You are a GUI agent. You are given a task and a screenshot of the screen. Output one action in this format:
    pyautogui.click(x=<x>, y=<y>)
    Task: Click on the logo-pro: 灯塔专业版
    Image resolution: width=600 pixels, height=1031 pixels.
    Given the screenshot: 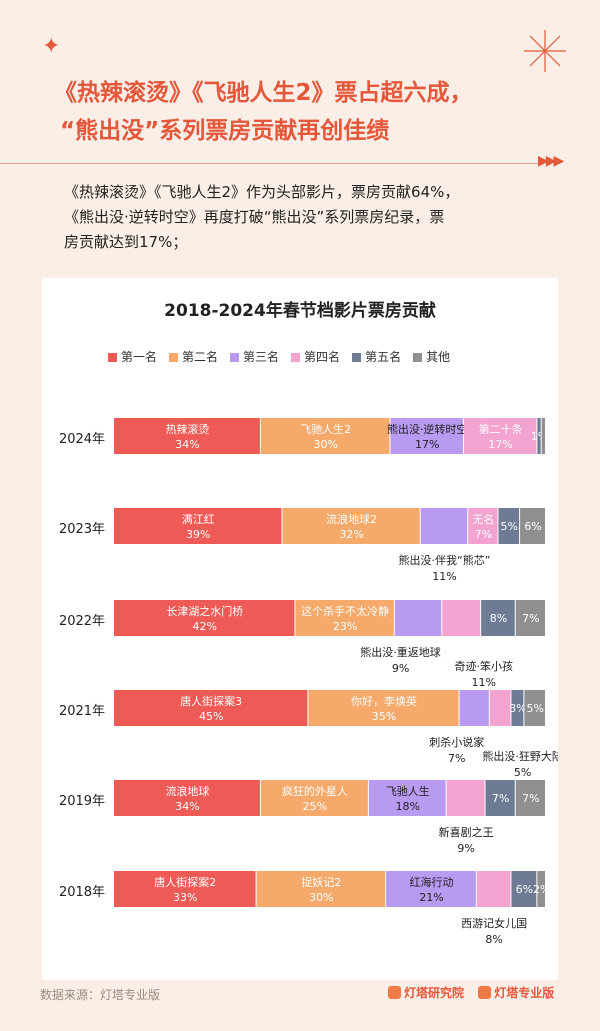 What is the action you would take?
    pyautogui.click(x=516, y=993)
    